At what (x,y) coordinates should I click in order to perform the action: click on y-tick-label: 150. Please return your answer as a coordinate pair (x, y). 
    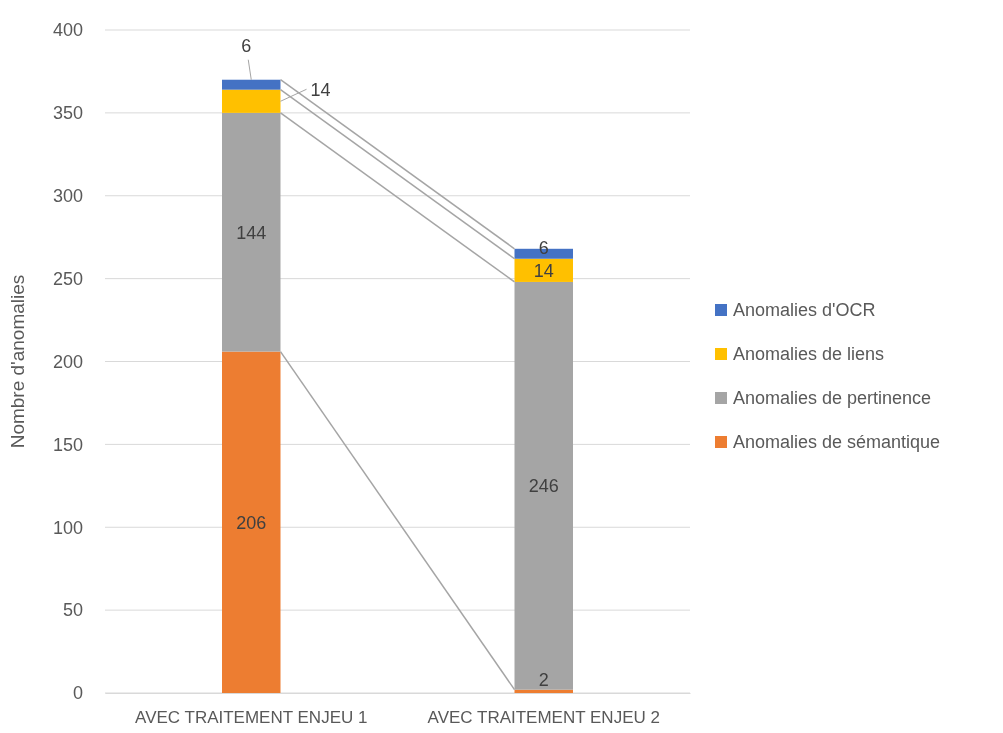
    Looking at the image, I should click on (67, 444).